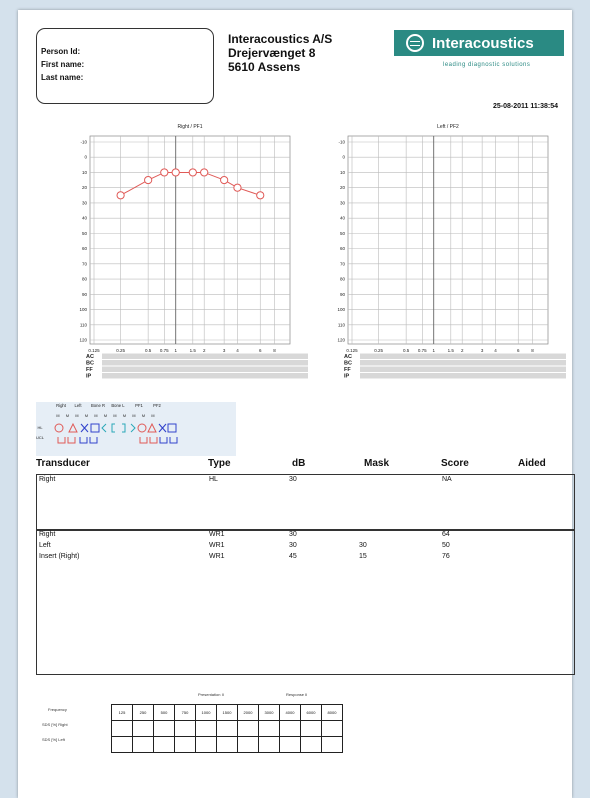 The image size is (590, 798). Describe the element at coordinates (446, 556) in the screenshot. I see `result-score: 76` at that location.